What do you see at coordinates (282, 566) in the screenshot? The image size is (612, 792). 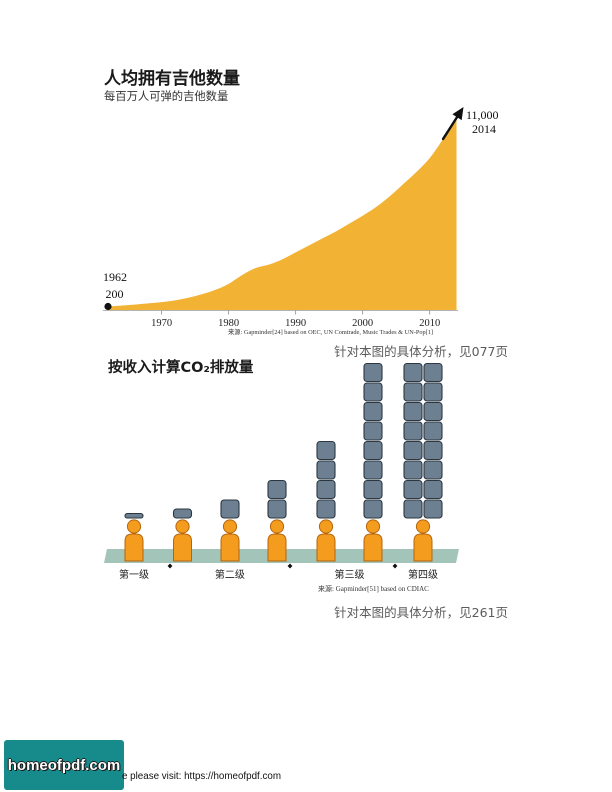 I see `level-separators` at bounding box center [282, 566].